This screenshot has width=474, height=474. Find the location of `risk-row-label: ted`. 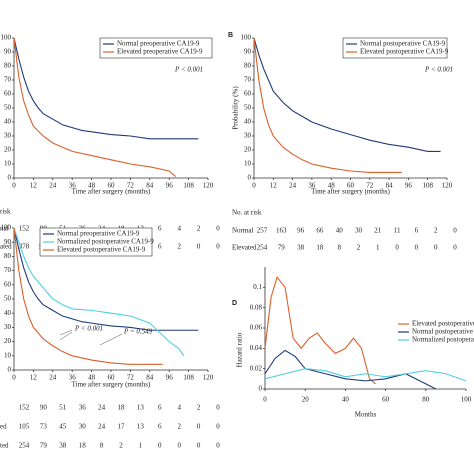

risk-row-label: ted is located at coordinates (4, 446).